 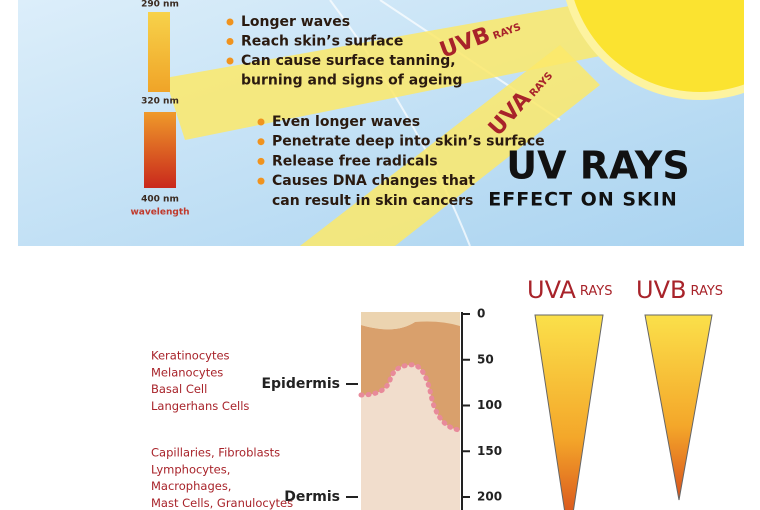 I want to click on uva-header-name: UVA, so click(x=551, y=290).